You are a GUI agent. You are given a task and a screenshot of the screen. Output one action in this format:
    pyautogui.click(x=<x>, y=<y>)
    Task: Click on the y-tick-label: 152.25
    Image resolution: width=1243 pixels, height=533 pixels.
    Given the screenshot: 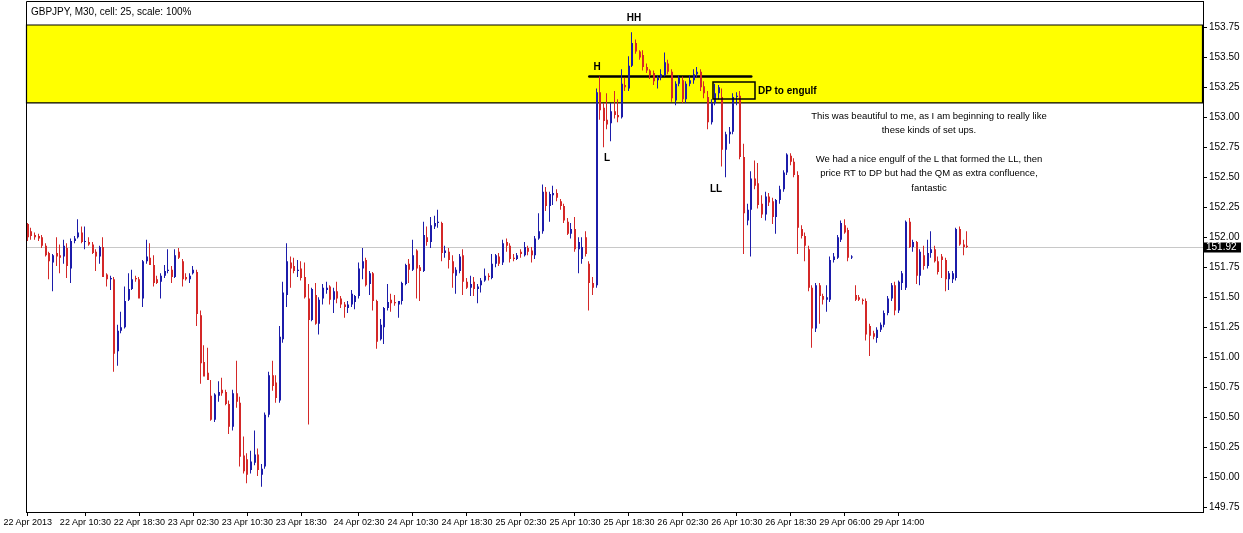 What is the action you would take?
    pyautogui.click(x=1225, y=207)
    